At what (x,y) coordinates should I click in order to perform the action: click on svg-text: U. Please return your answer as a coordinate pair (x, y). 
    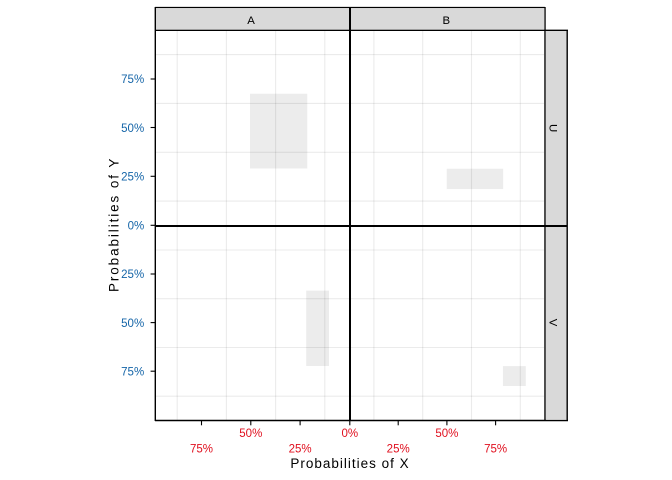
    Looking at the image, I should click on (553, 128).